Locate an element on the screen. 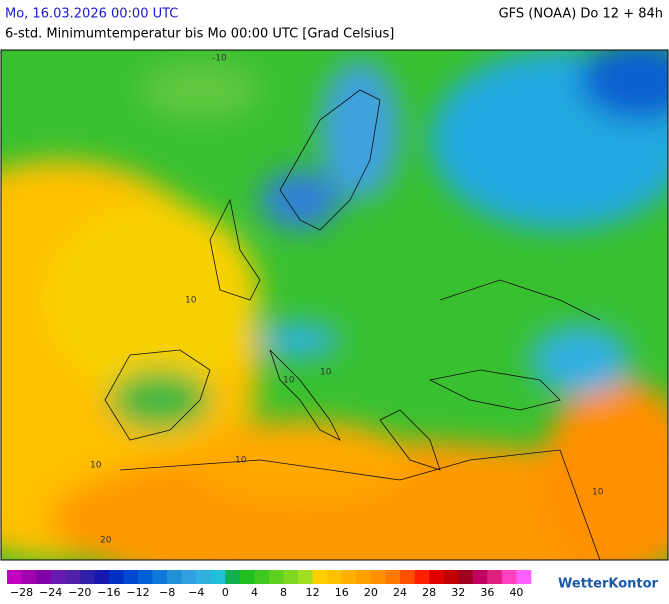 This screenshot has width=669, height=604. colorbar-label: 32 is located at coordinates (458, 592).